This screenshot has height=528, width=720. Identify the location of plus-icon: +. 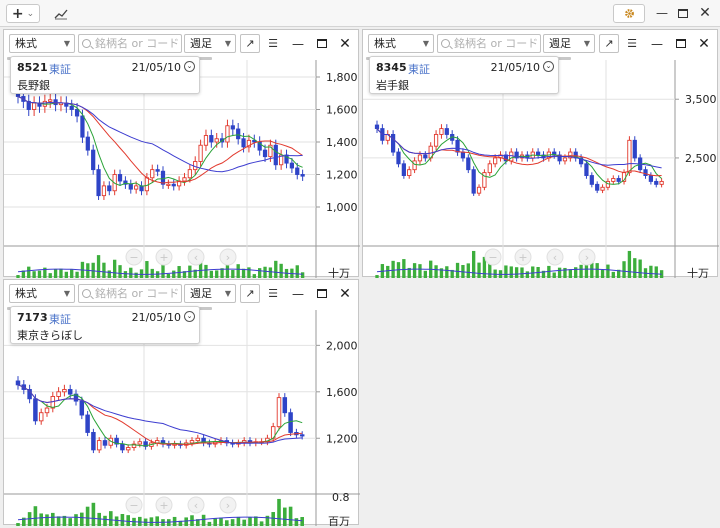
(17, 13).